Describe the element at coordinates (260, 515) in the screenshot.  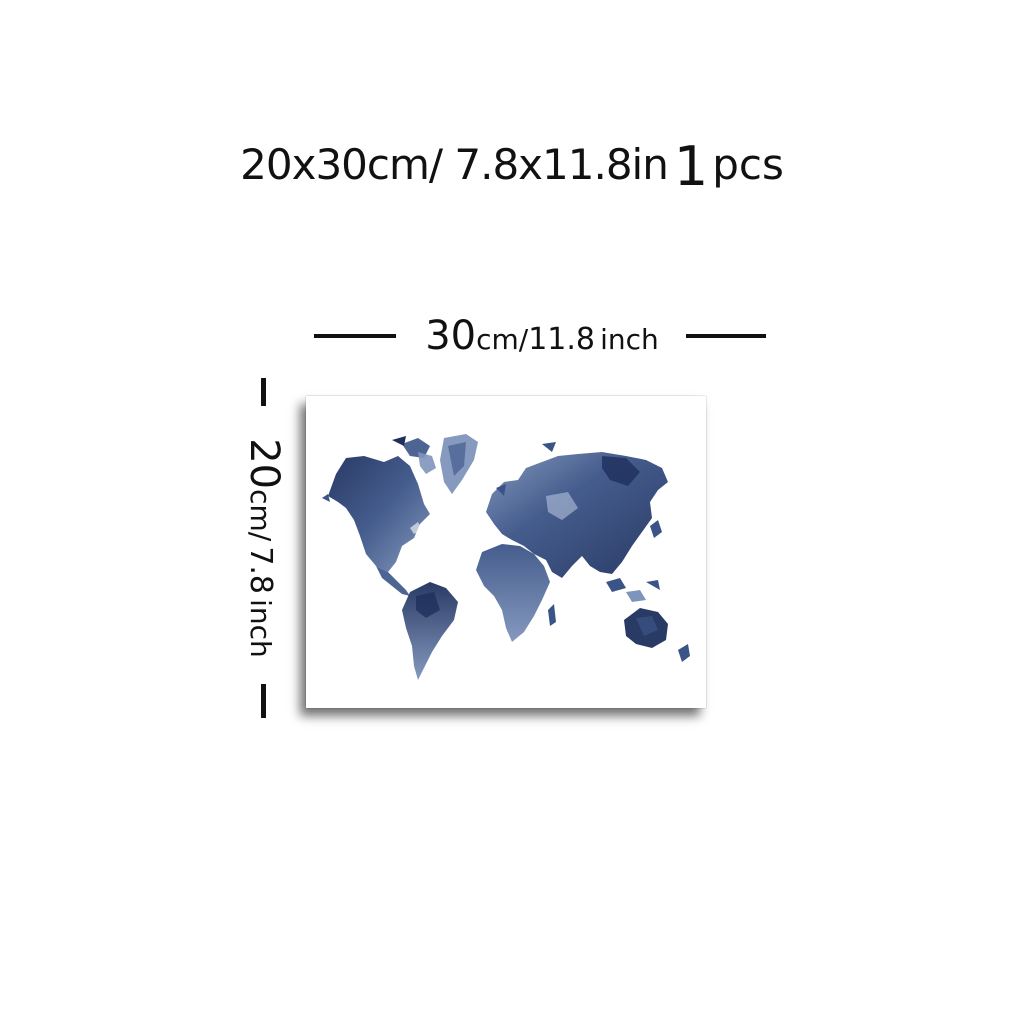
I see `height-unit-cm: cm/` at that location.